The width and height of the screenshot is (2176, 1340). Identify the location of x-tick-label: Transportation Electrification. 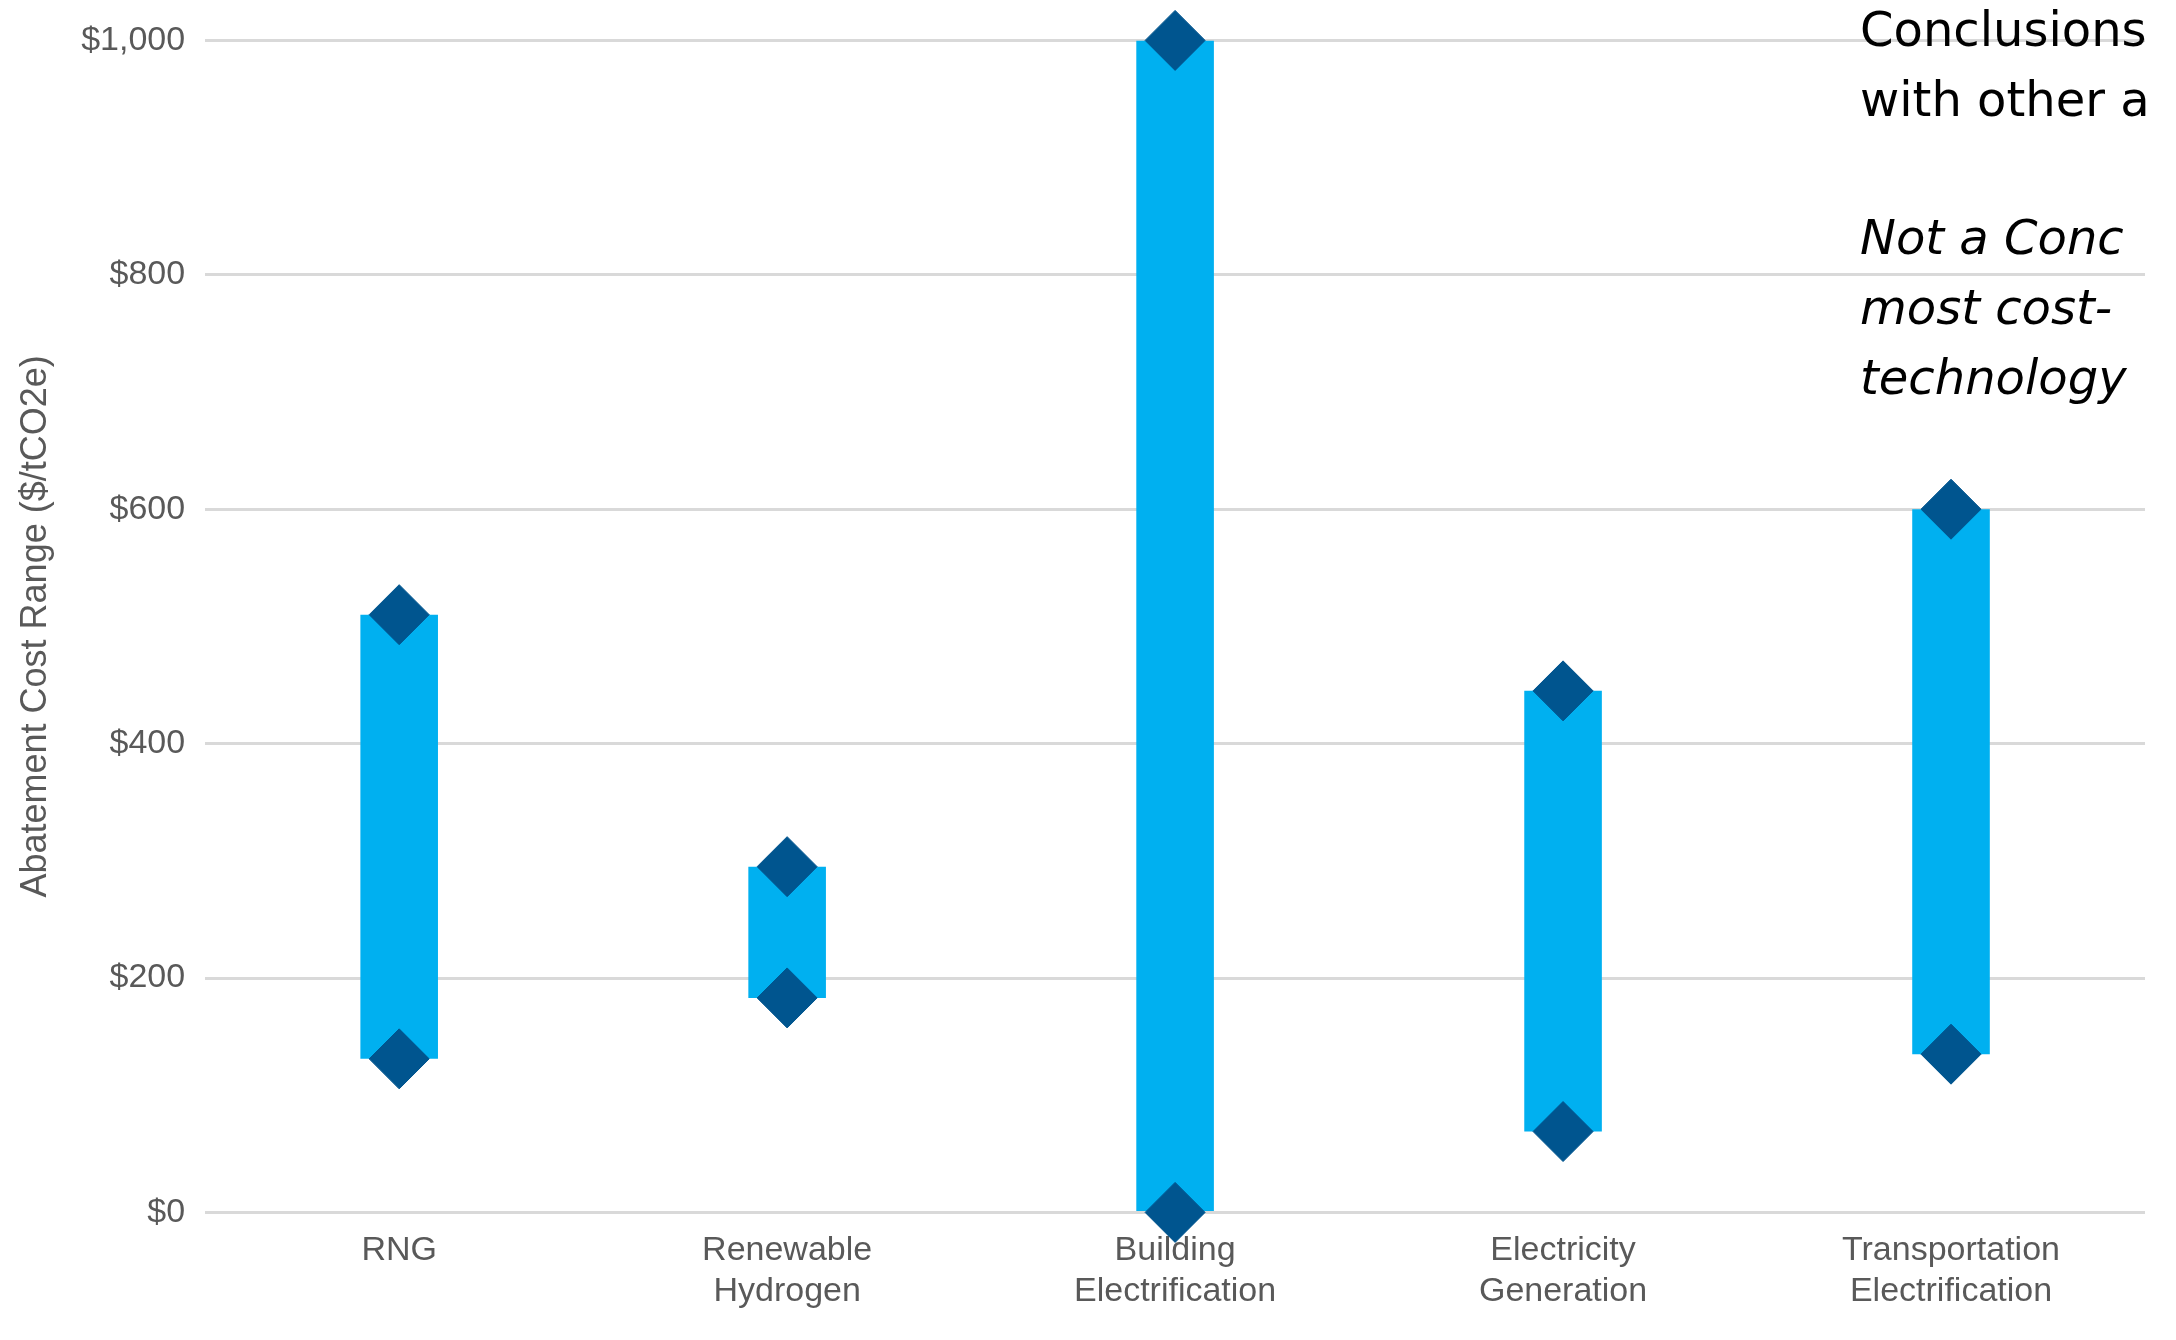
(1951, 1268).